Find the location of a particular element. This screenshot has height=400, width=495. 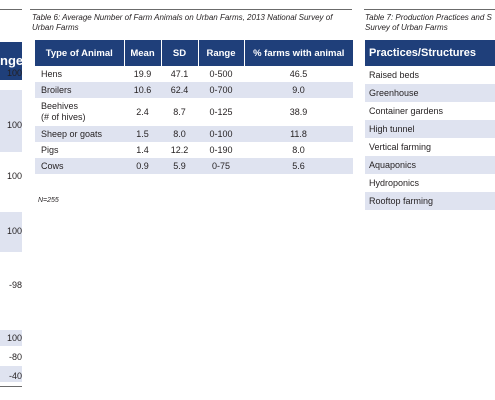

top-rule-left is located at coordinates (11, 9).